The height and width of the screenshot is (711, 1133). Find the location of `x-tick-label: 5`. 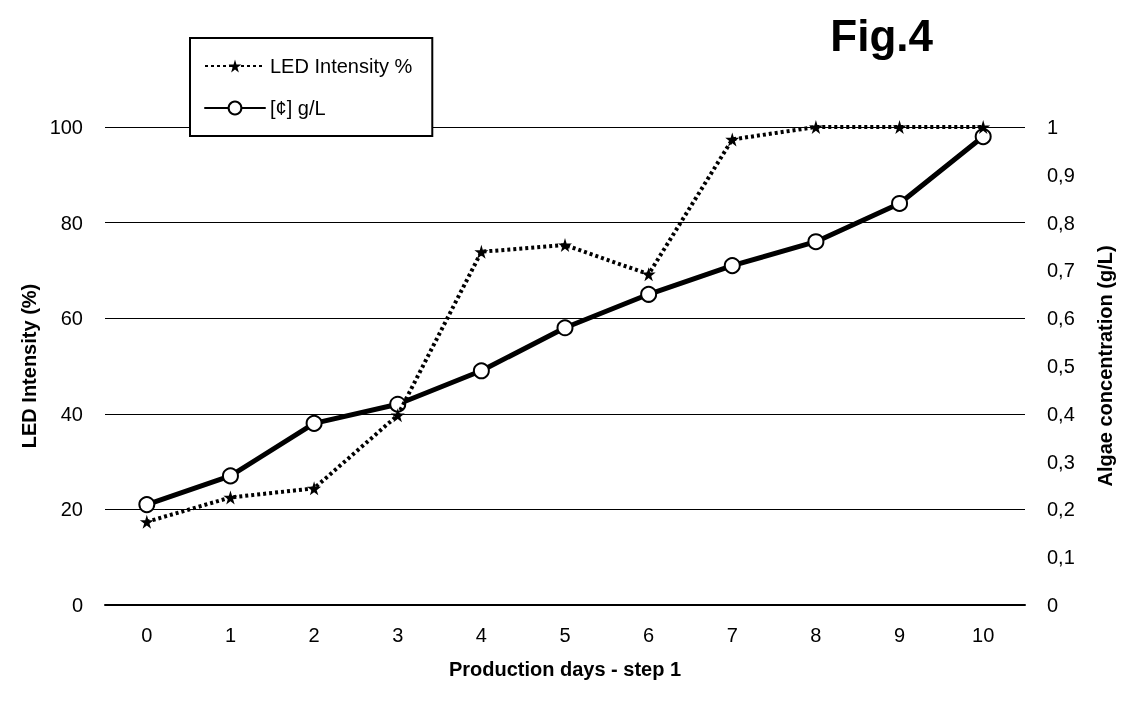

x-tick-label: 5 is located at coordinates (565, 635).